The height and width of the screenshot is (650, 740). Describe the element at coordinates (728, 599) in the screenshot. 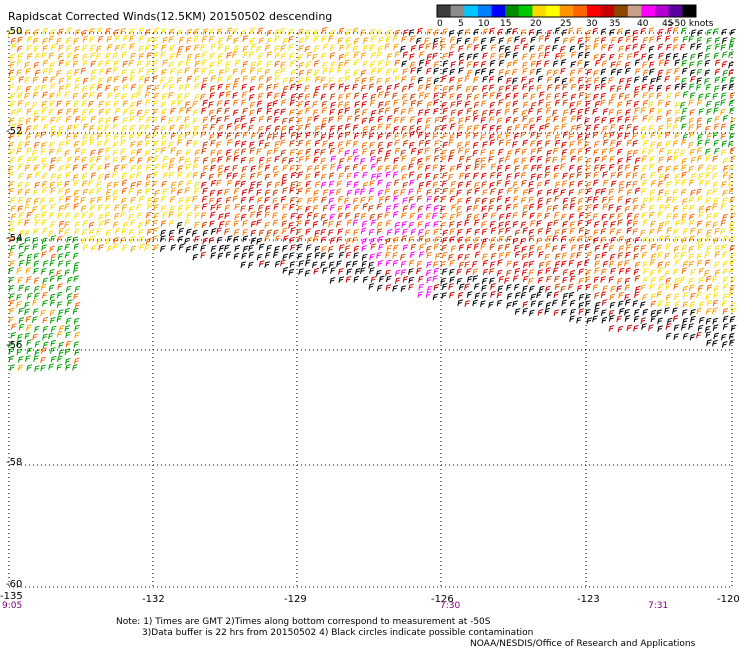

I see `lon-label-120: -120` at that location.